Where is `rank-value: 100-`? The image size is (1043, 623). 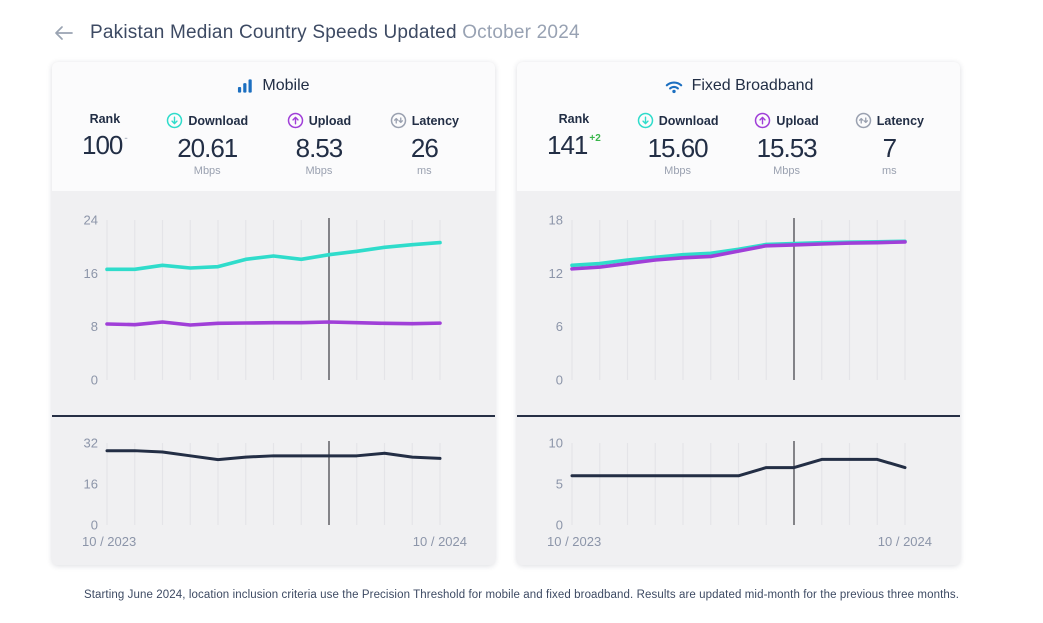 rank-value: 100- is located at coordinates (105, 145).